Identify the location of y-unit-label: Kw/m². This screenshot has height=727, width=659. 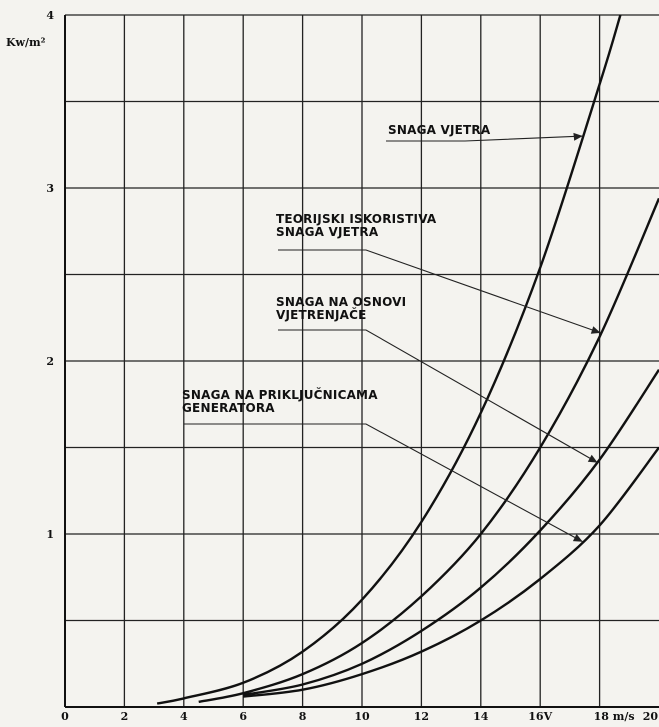
(26, 42).